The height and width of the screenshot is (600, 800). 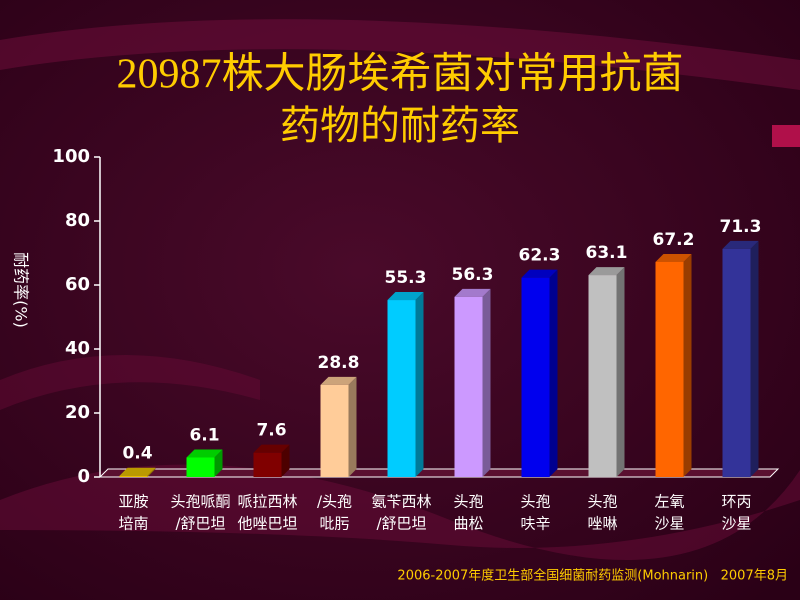 What do you see at coordinates (399, 74) in the screenshot?
I see `chart-title: 20987株大肠埃希菌对常用抗菌` at bounding box center [399, 74].